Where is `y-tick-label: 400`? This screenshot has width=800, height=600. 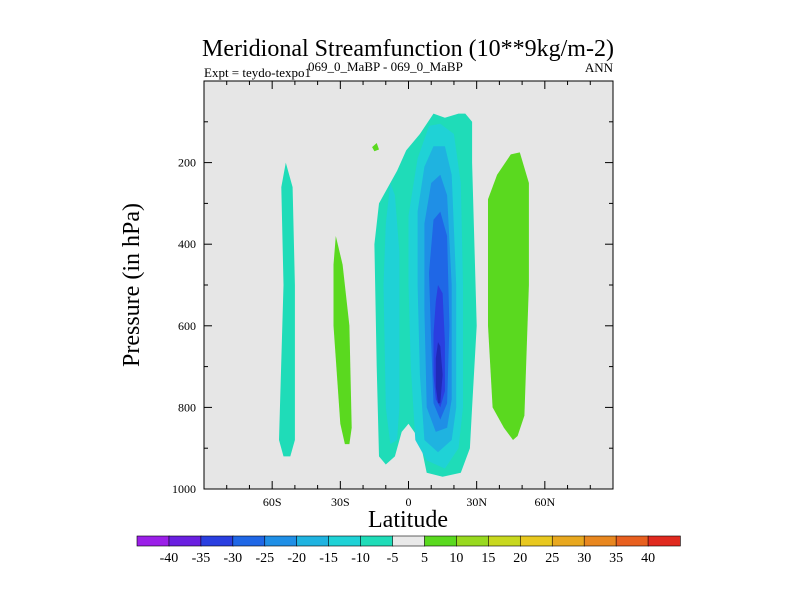
y-tick-label: 400 is located at coordinates (187, 244).